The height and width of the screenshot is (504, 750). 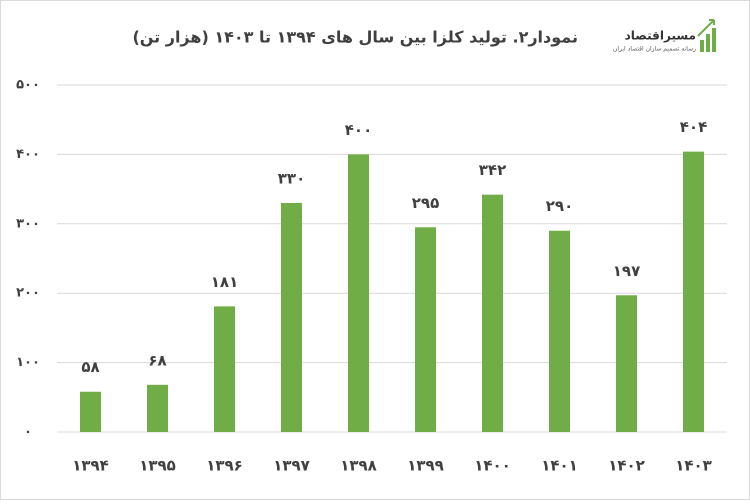 What do you see at coordinates (291, 178) in the screenshot?
I see `data-label: ۳۳۰` at bounding box center [291, 178].